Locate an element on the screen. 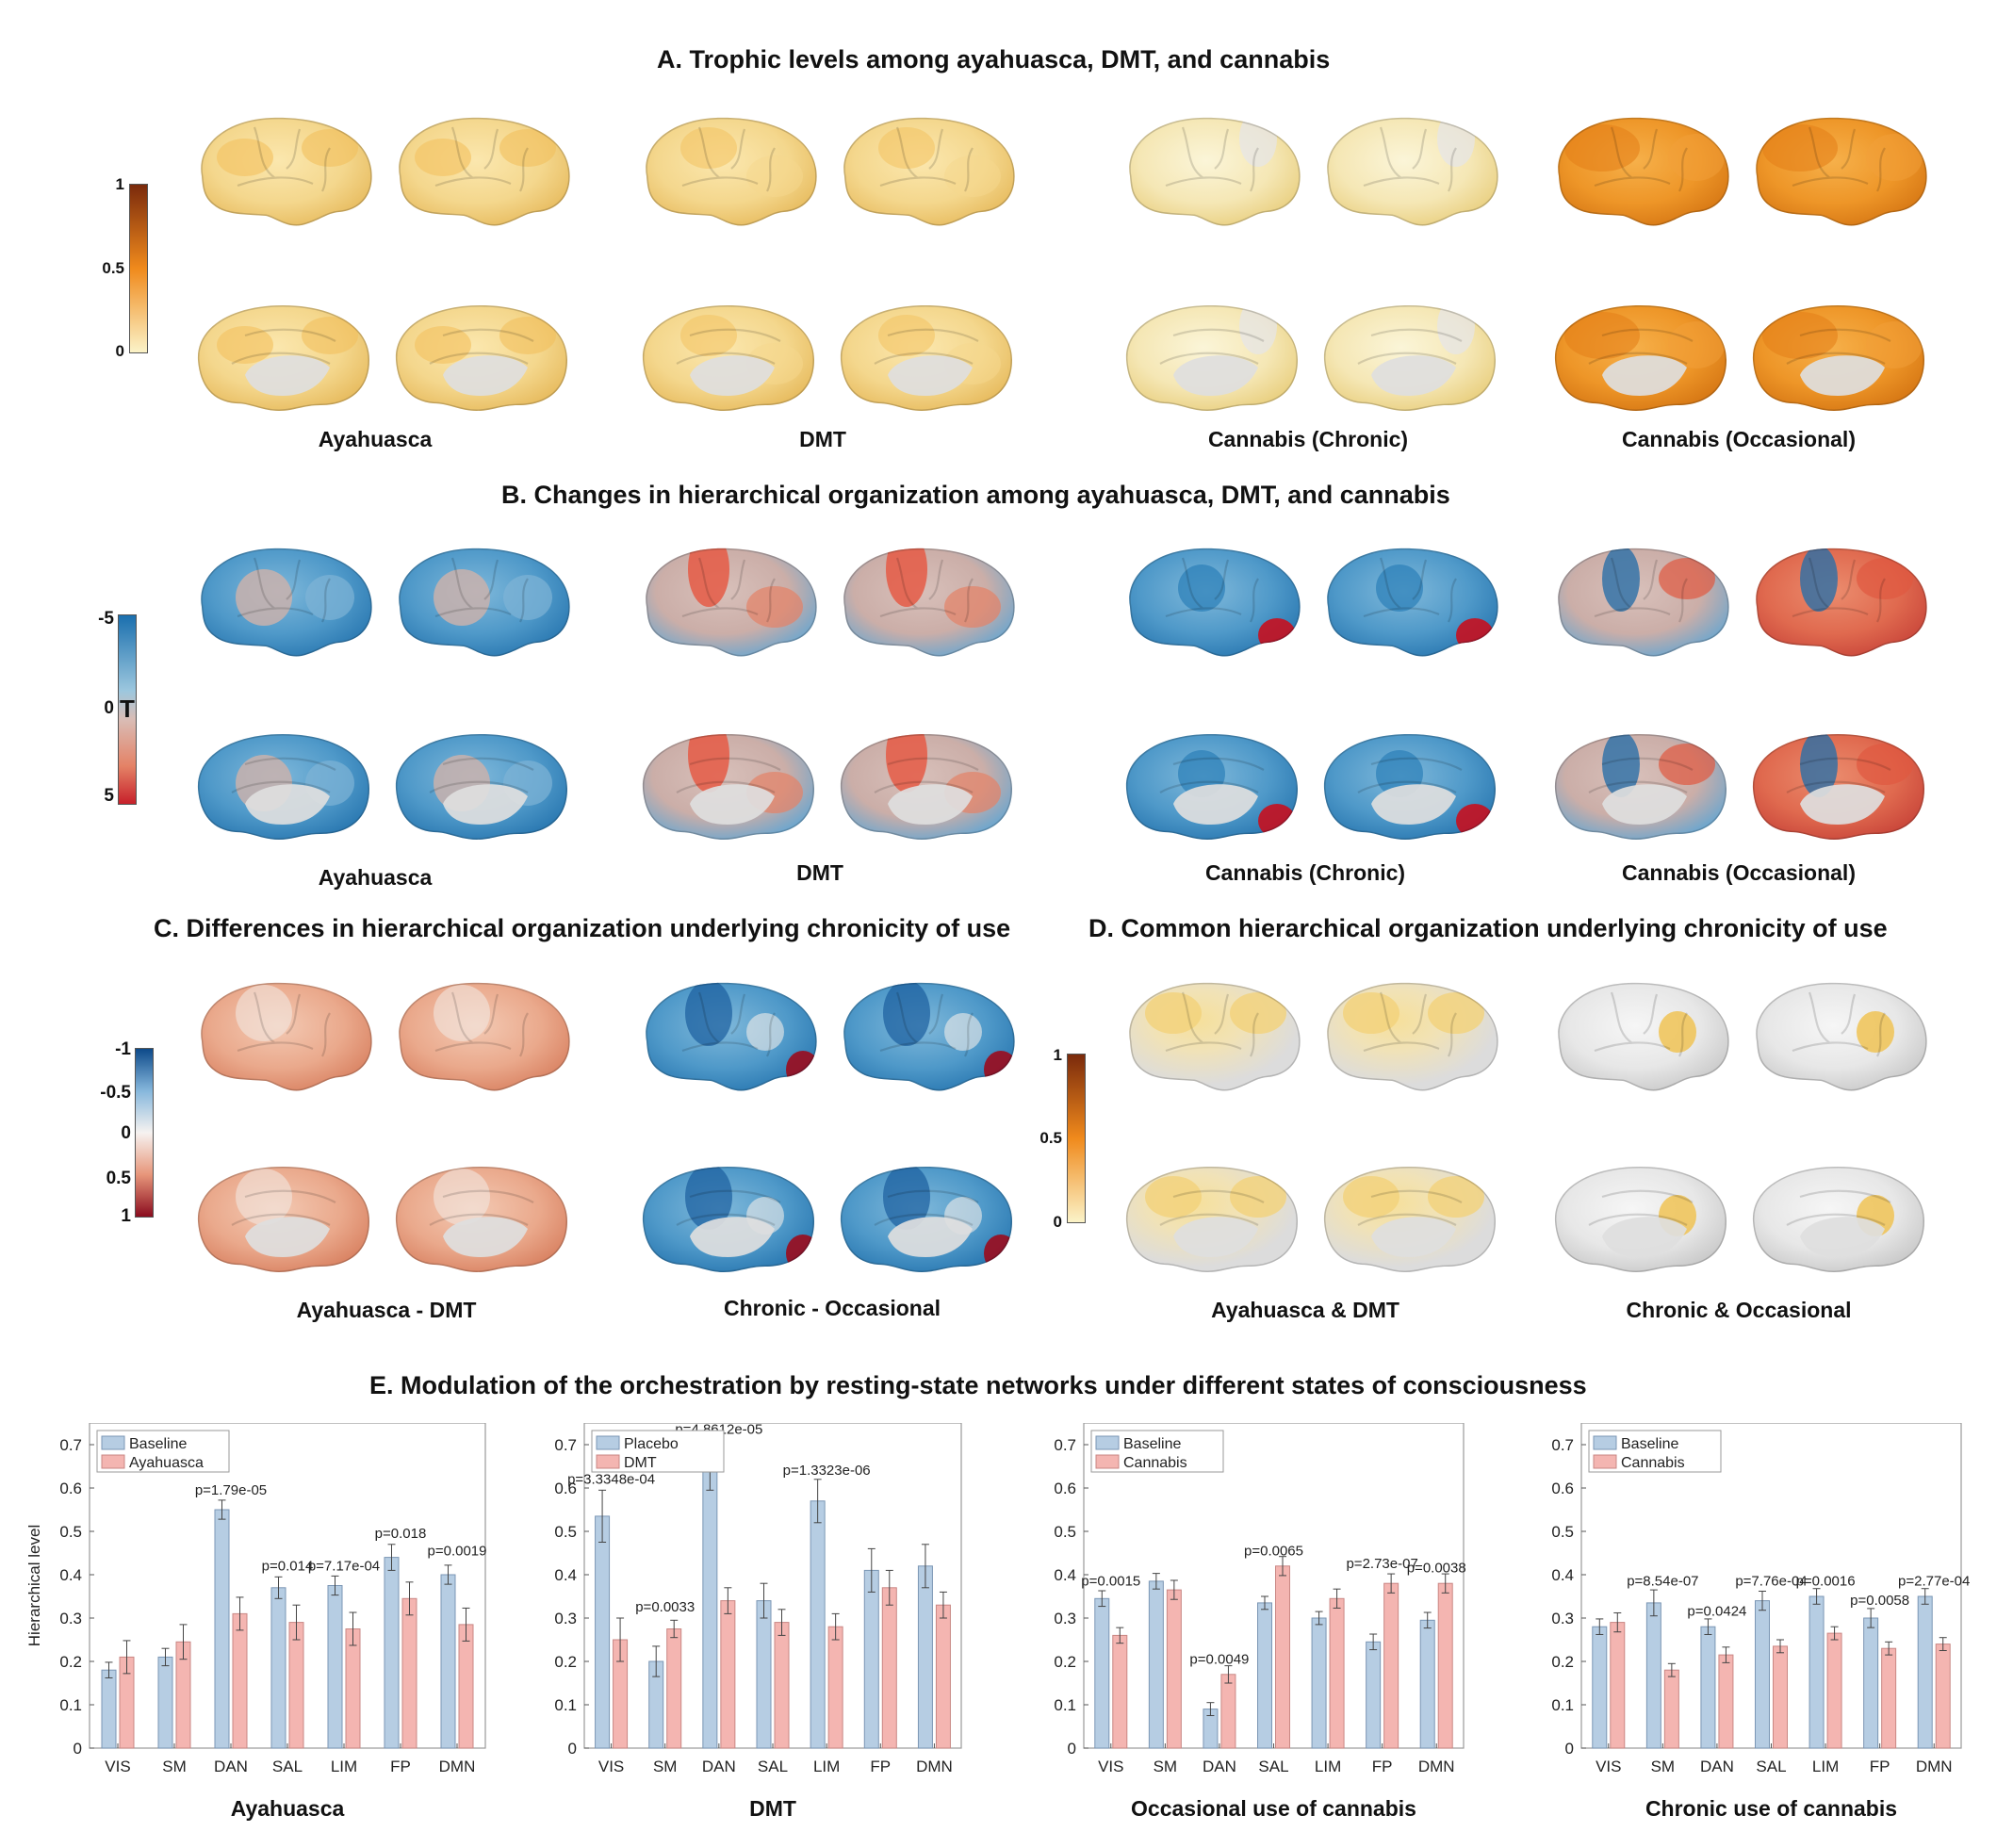 The image size is (2013, 1848). p-value-label: p=1.79e-05 is located at coordinates (231, 1490).